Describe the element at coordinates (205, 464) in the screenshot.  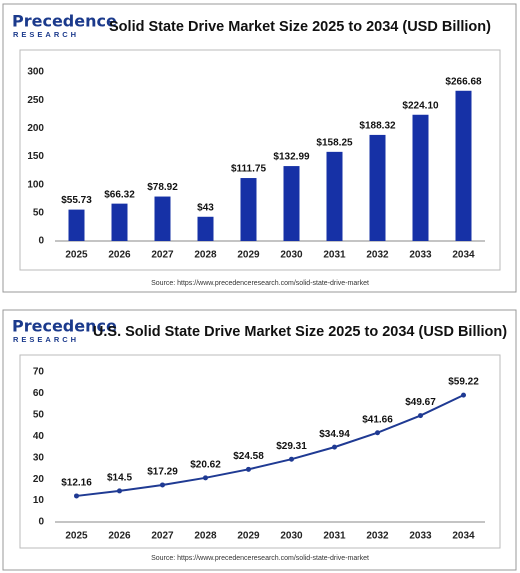
I see `value-label: $20.62` at that location.